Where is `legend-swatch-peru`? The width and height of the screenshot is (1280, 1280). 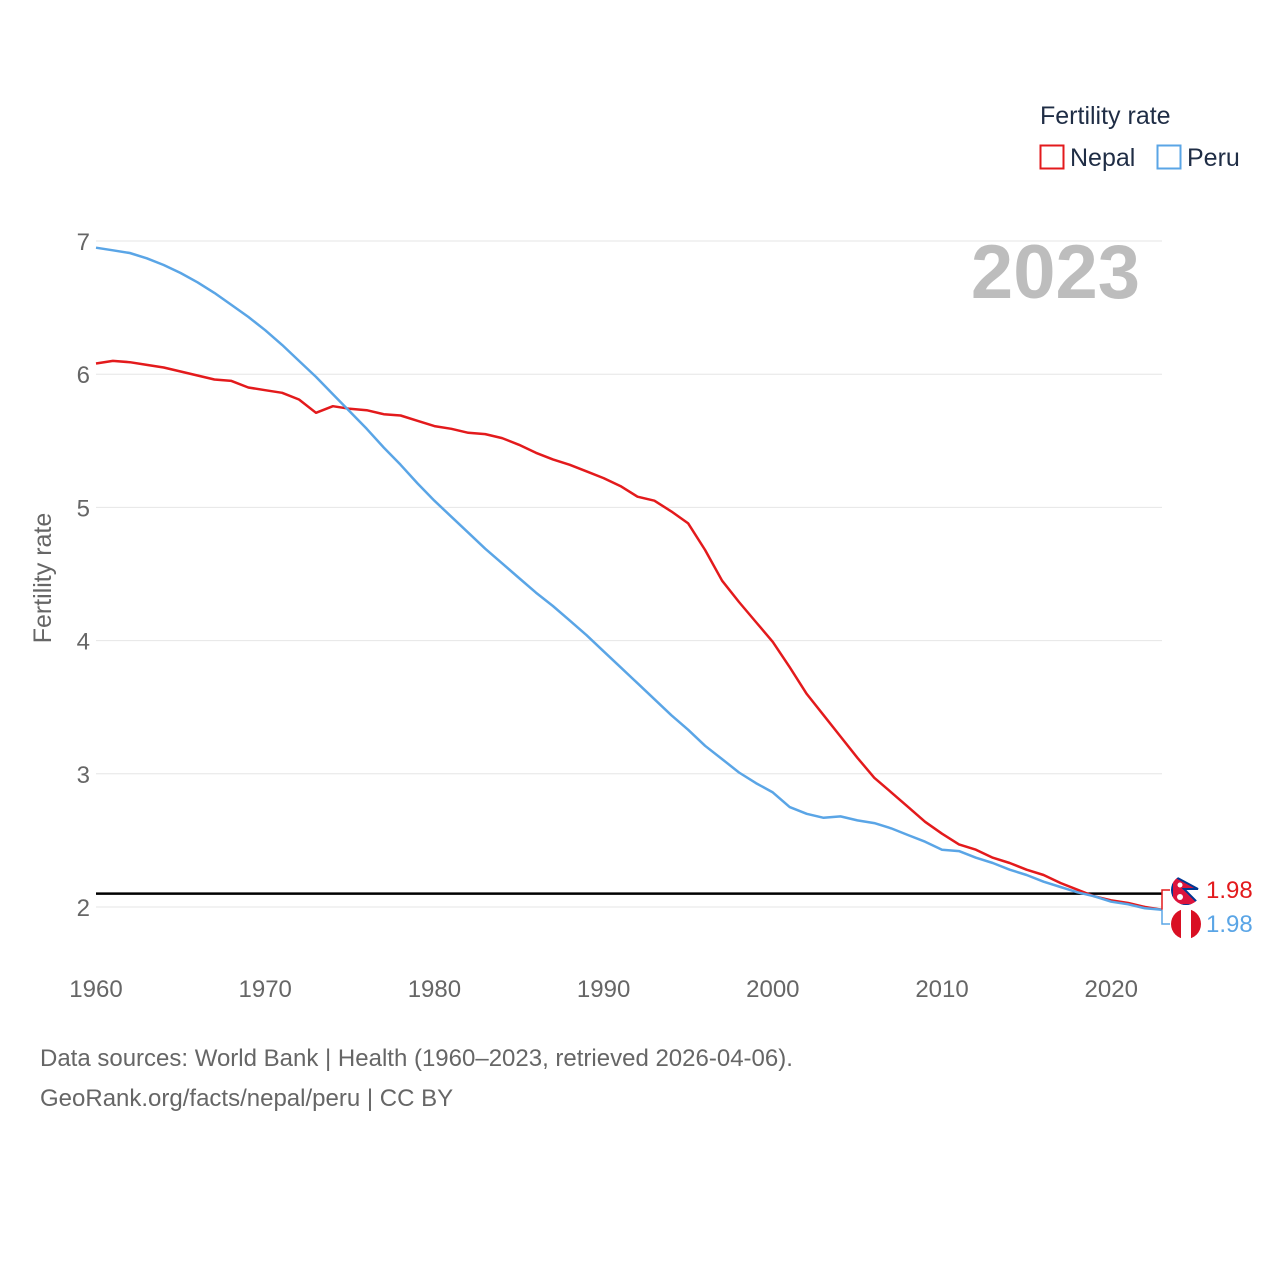 legend-swatch-peru is located at coordinates (1169, 157).